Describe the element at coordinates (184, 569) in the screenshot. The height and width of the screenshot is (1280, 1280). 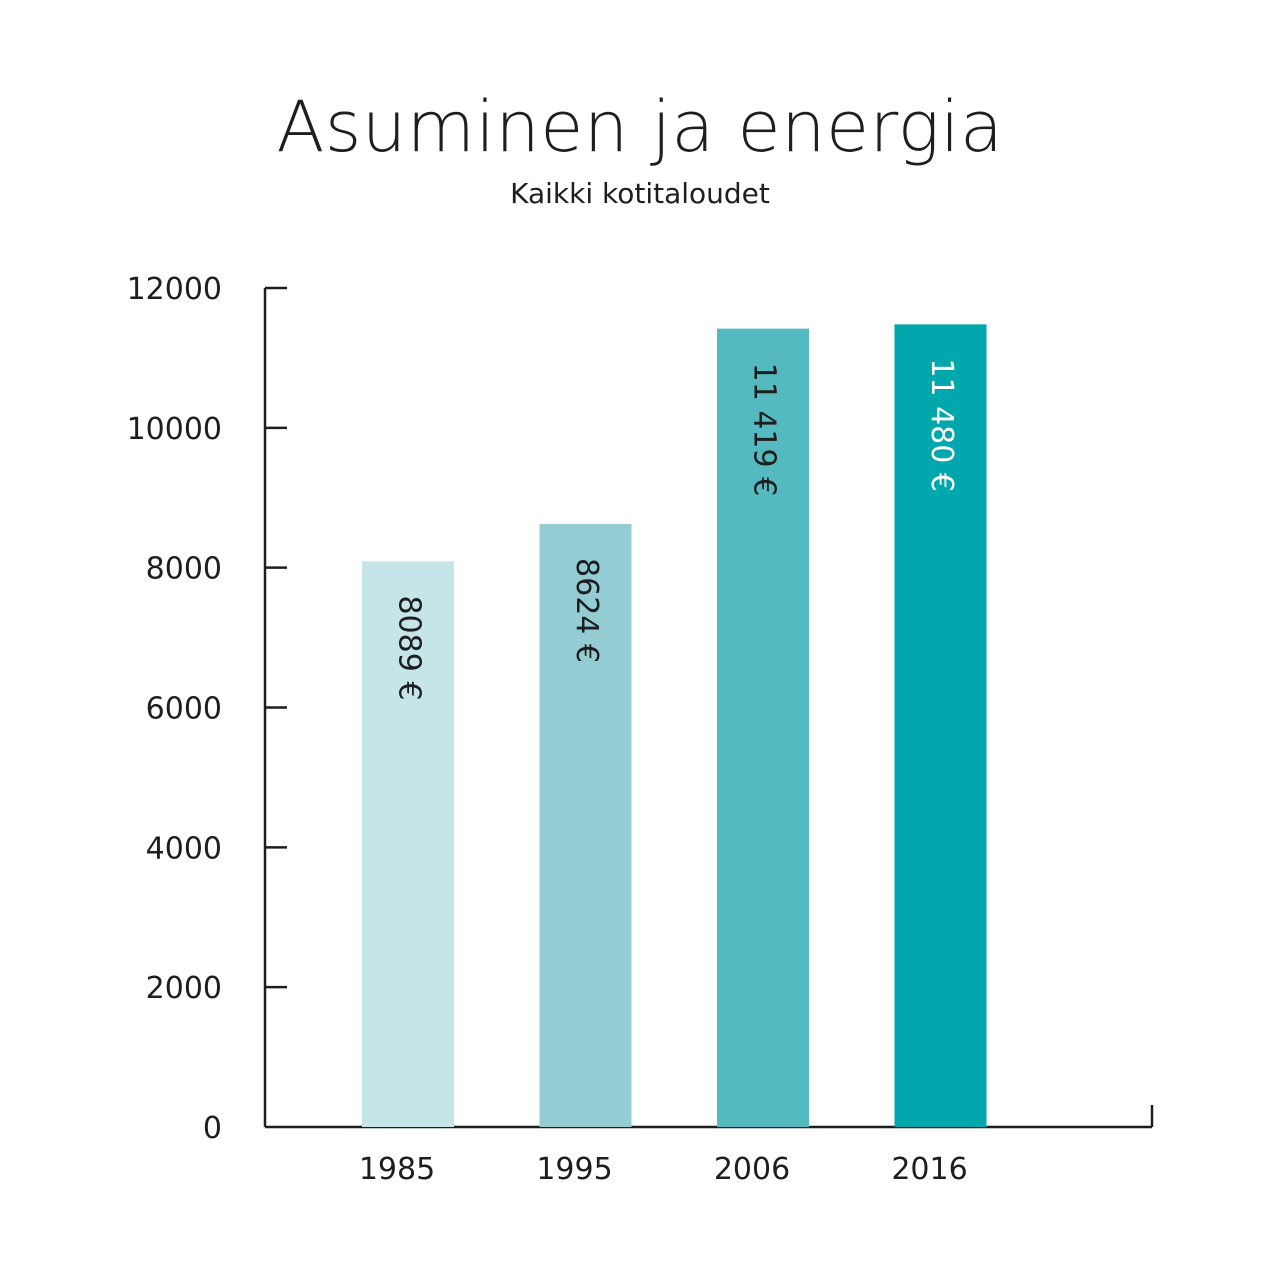
I see `y-tick-label: 8000` at that location.